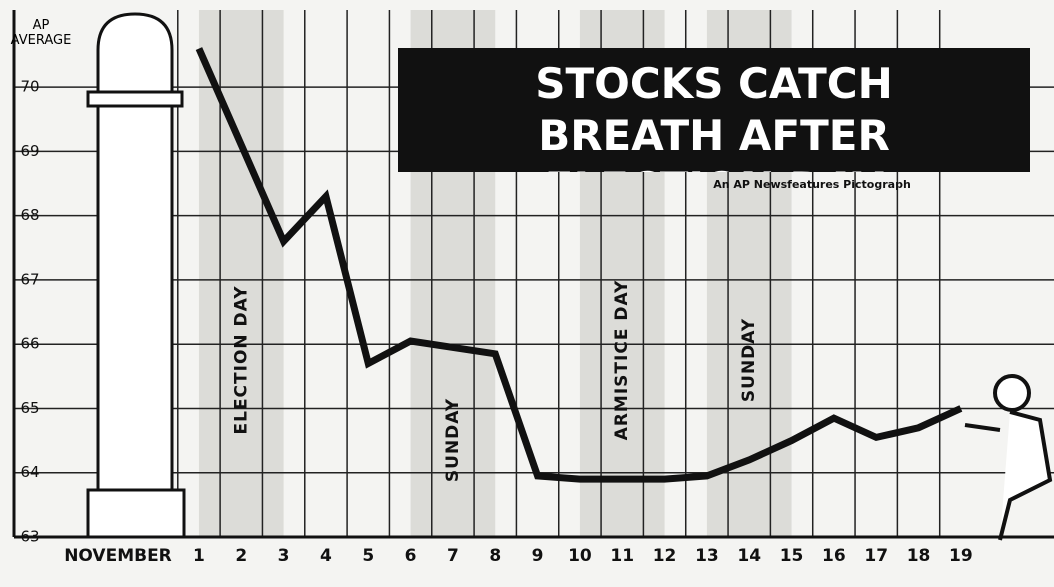  I want to click on y-tick-label: 64, so click(29, 472).